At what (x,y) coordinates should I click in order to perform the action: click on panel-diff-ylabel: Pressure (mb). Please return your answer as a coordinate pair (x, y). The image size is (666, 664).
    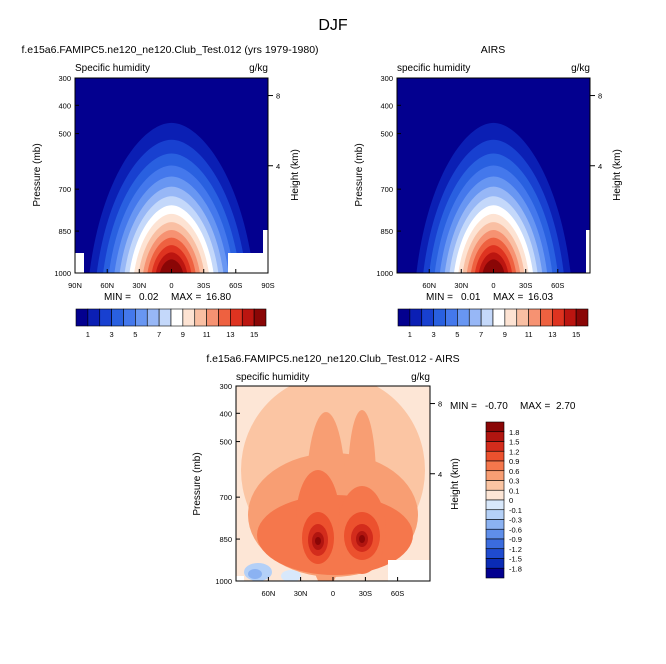
    Looking at the image, I should click on (197, 483).